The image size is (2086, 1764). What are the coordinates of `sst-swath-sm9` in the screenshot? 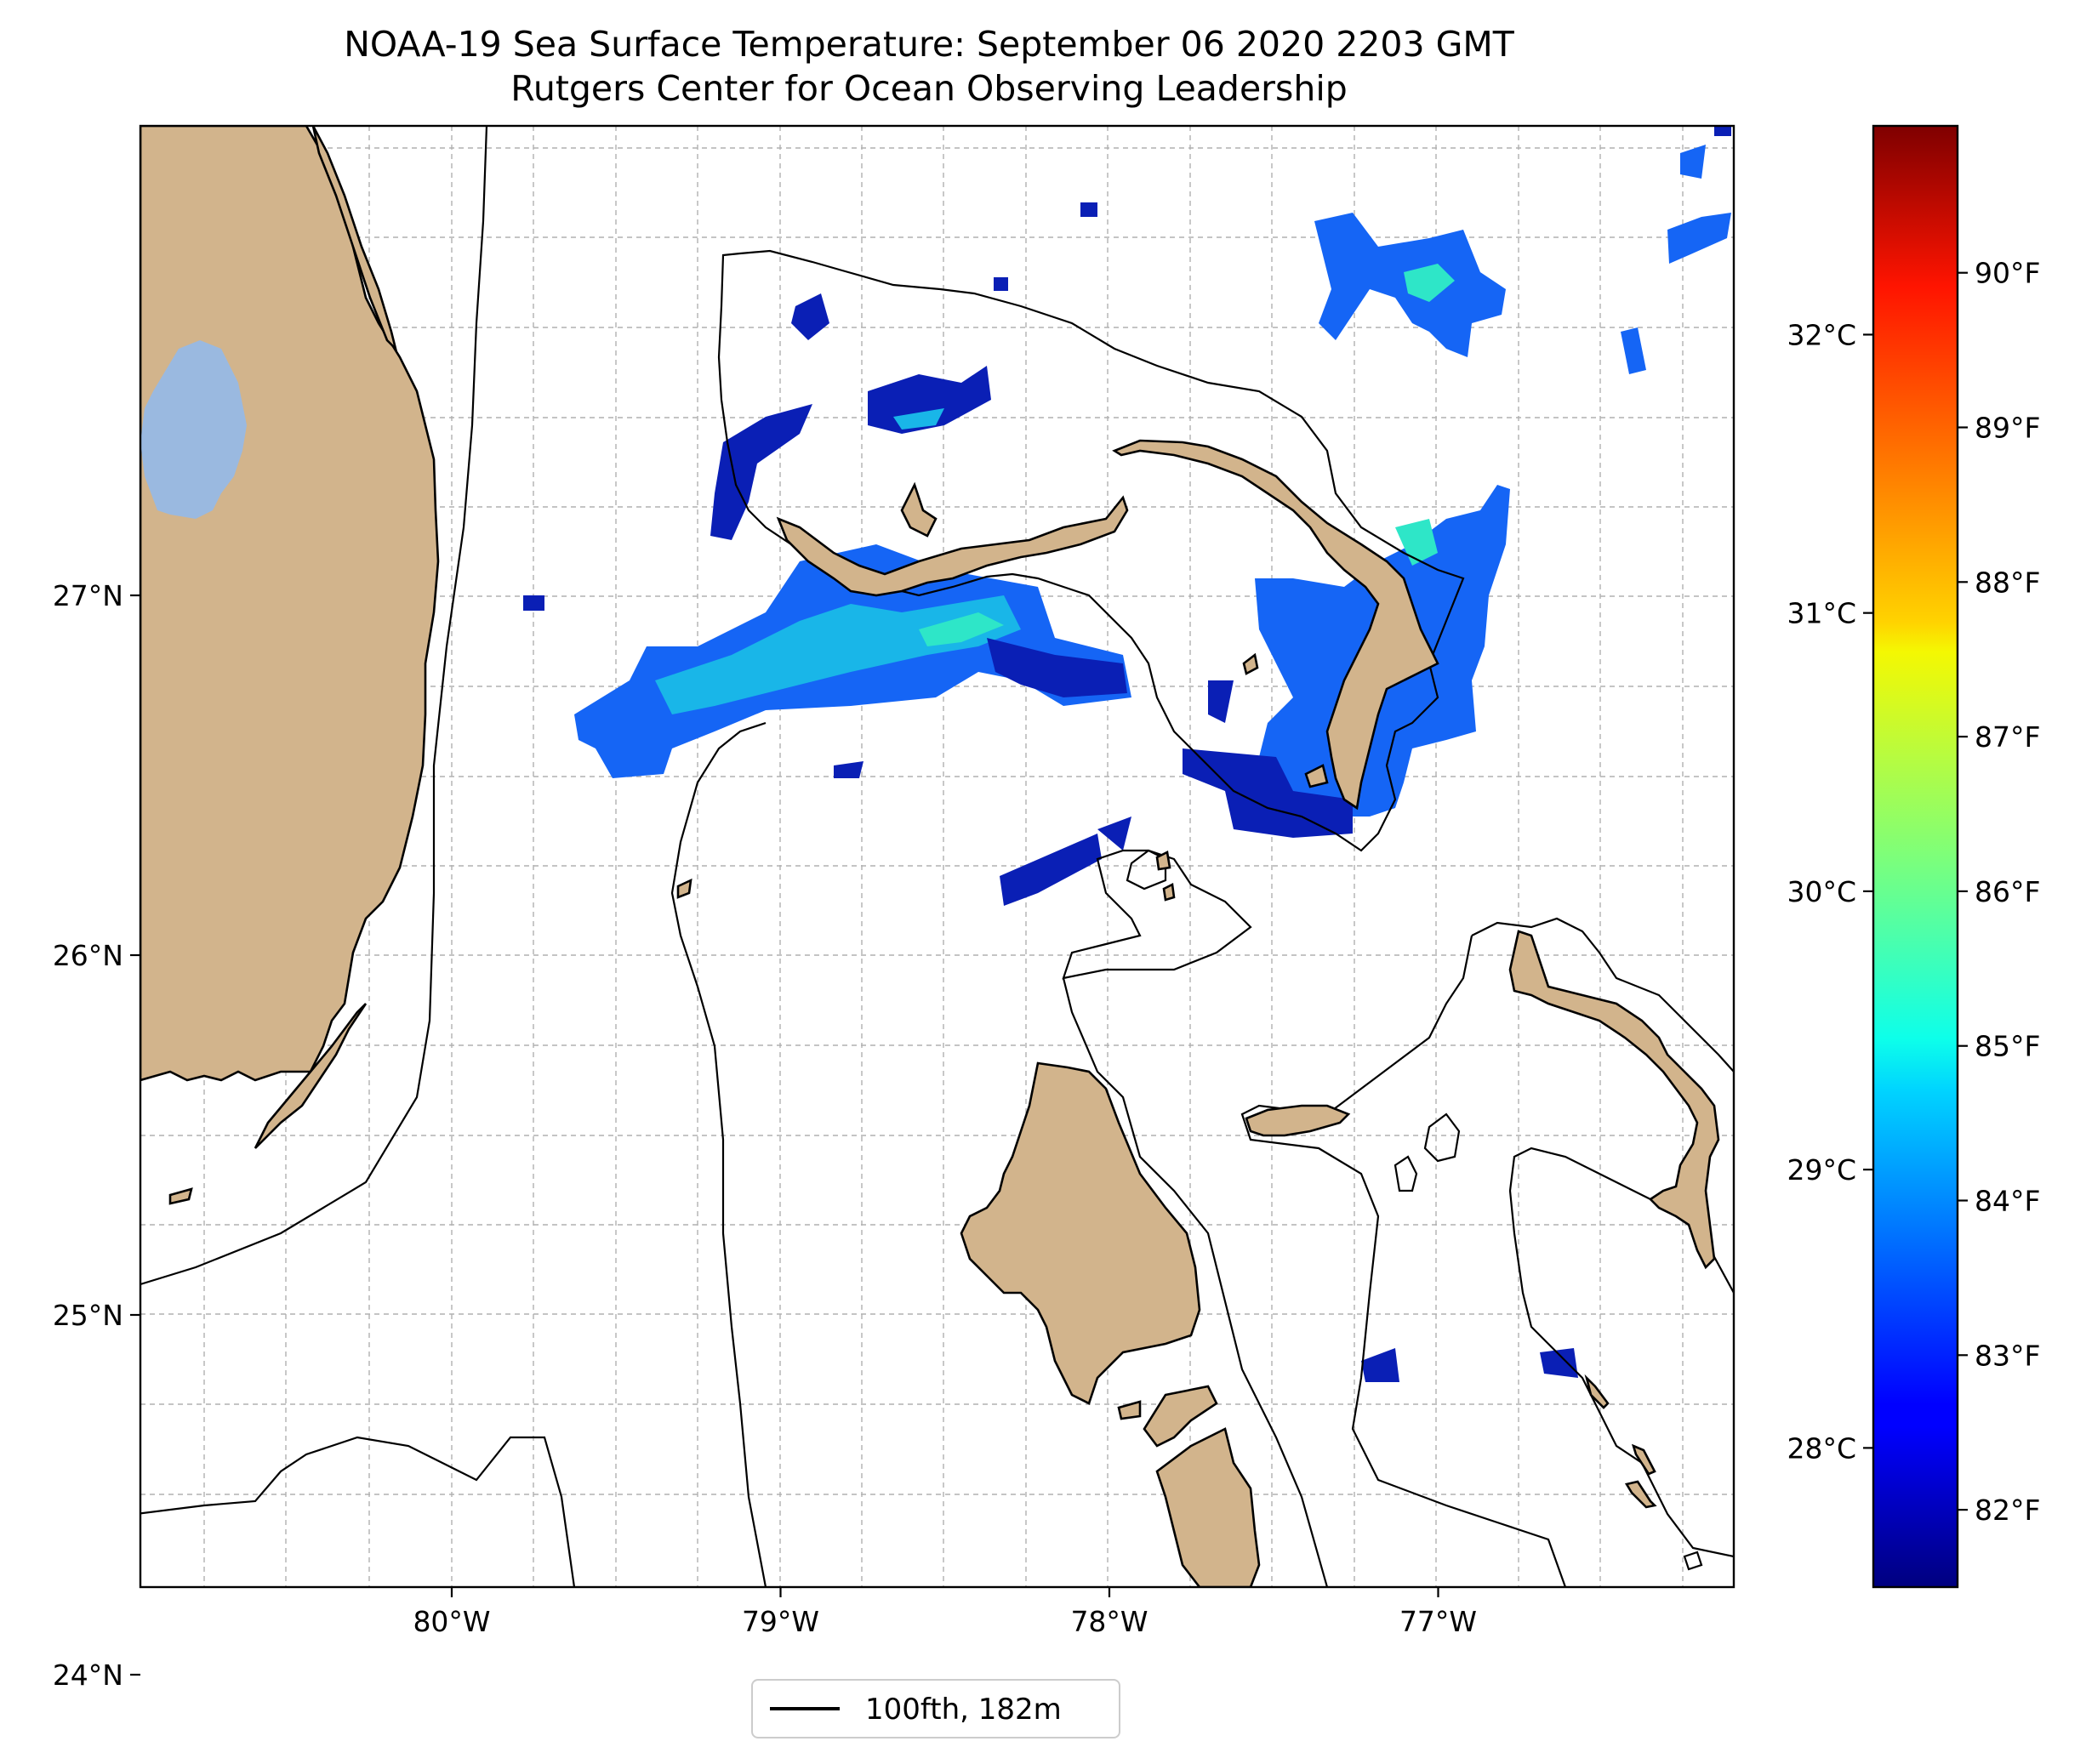 It's located at (848, 769).